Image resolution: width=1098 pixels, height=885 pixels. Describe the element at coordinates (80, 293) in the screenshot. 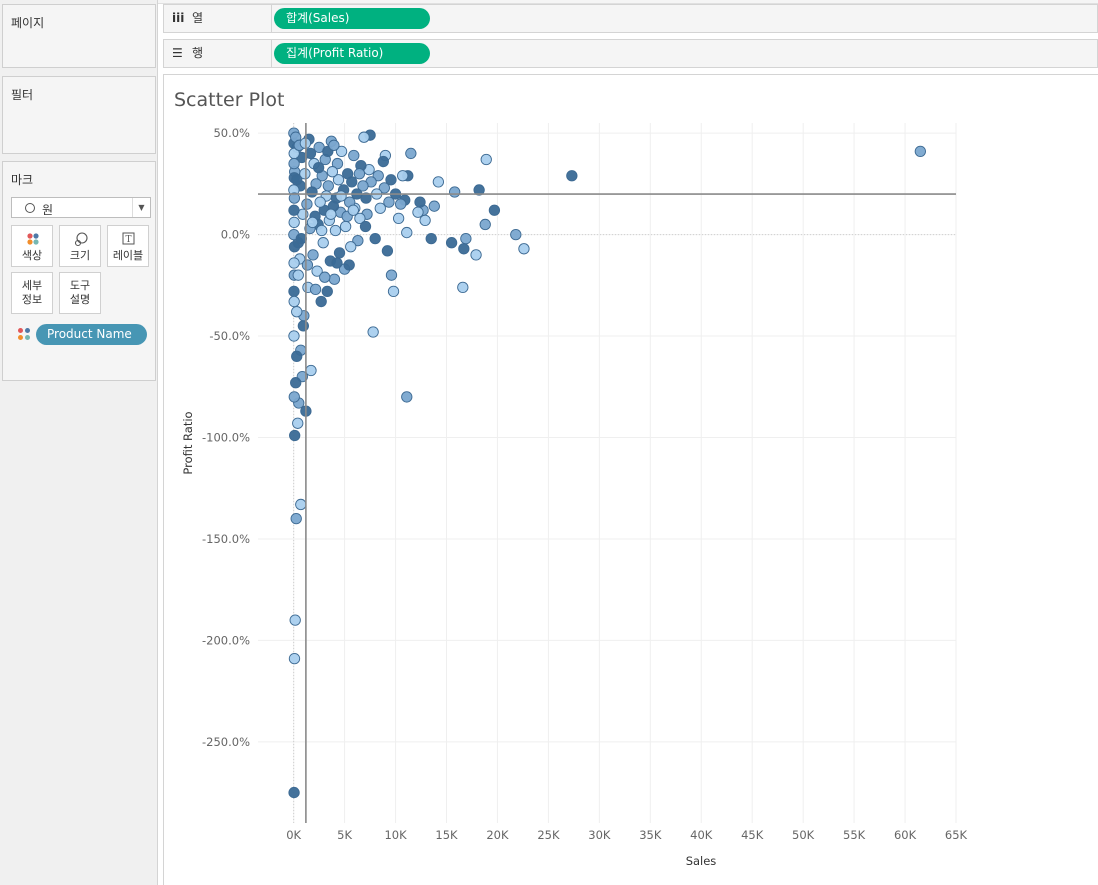

I see `tooltip-button: 도구 설명` at that location.